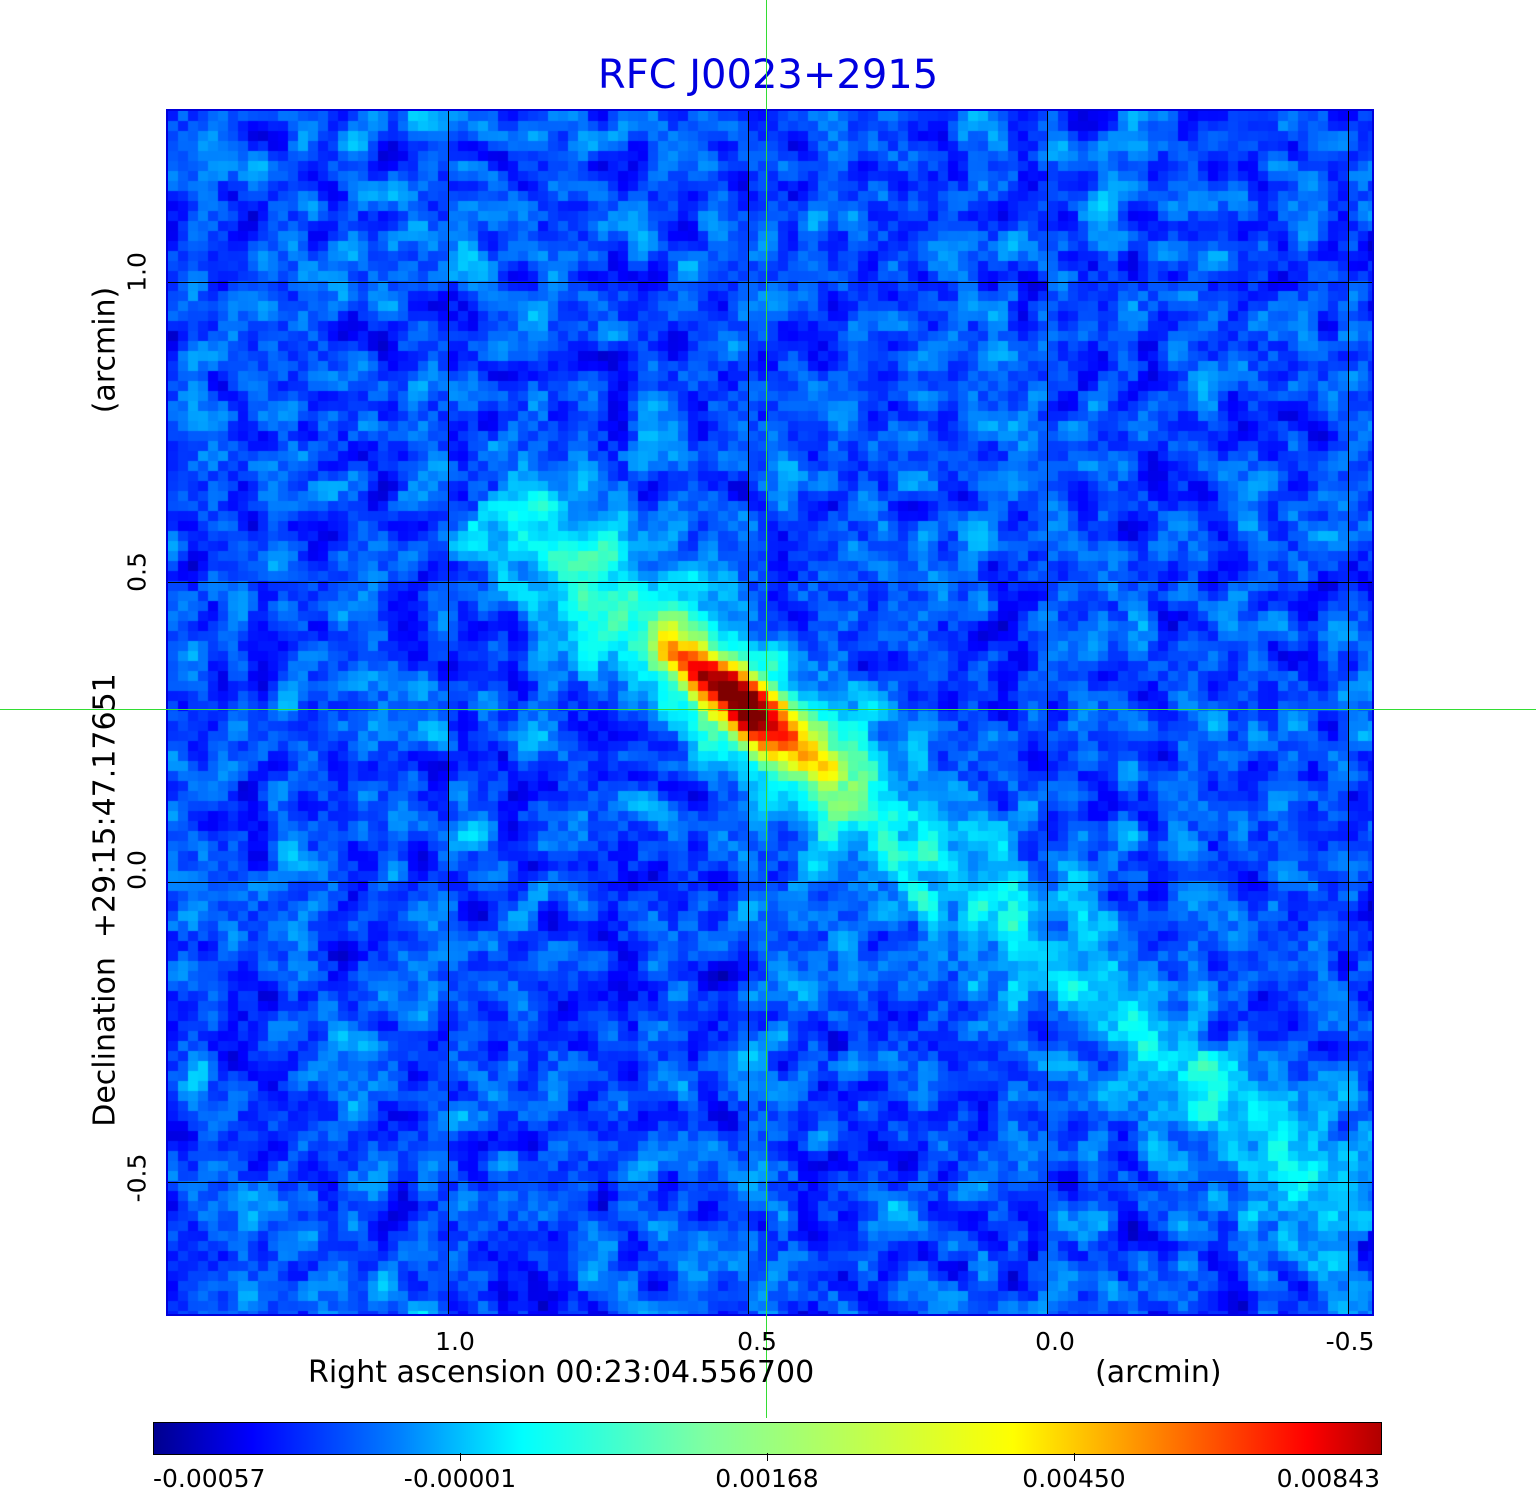 The image size is (1536, 1511). Describe the element at coordinates (1350, 1341) in the screenshot. I see `x-tick-label: -0.5` at that location.